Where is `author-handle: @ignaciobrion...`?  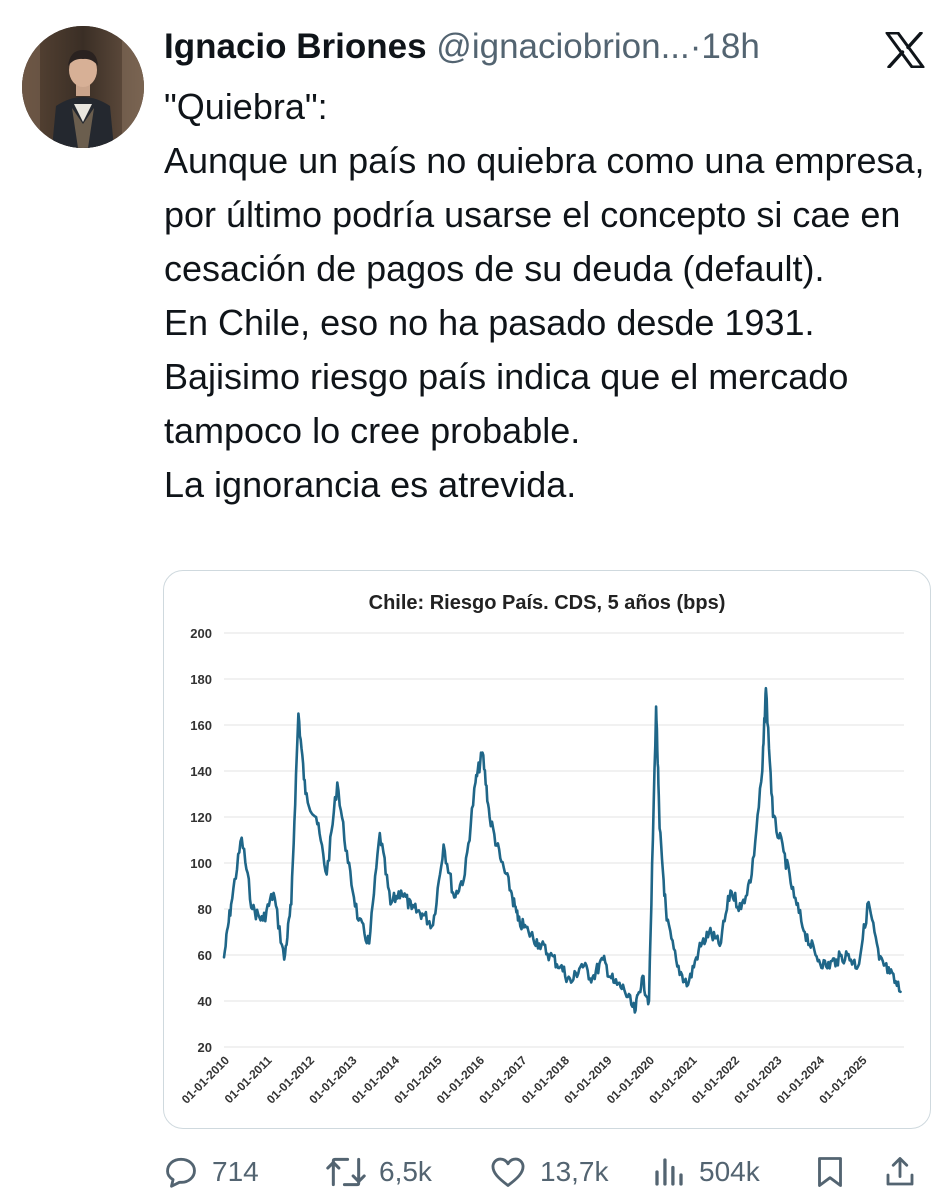 author-handle: @ignaciobrion... is located at coordinates (563, 46).